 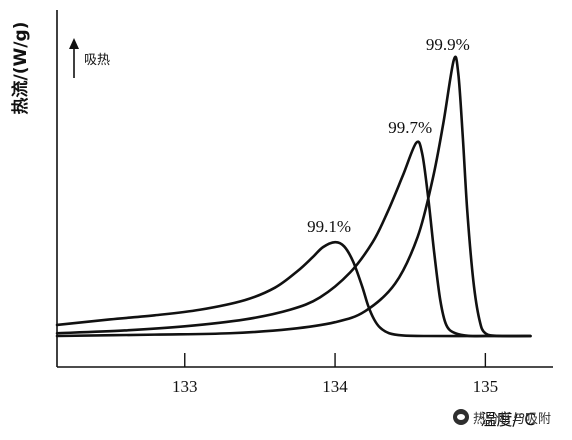 I want to click on wechat-icon, so click(x=461, y=417).